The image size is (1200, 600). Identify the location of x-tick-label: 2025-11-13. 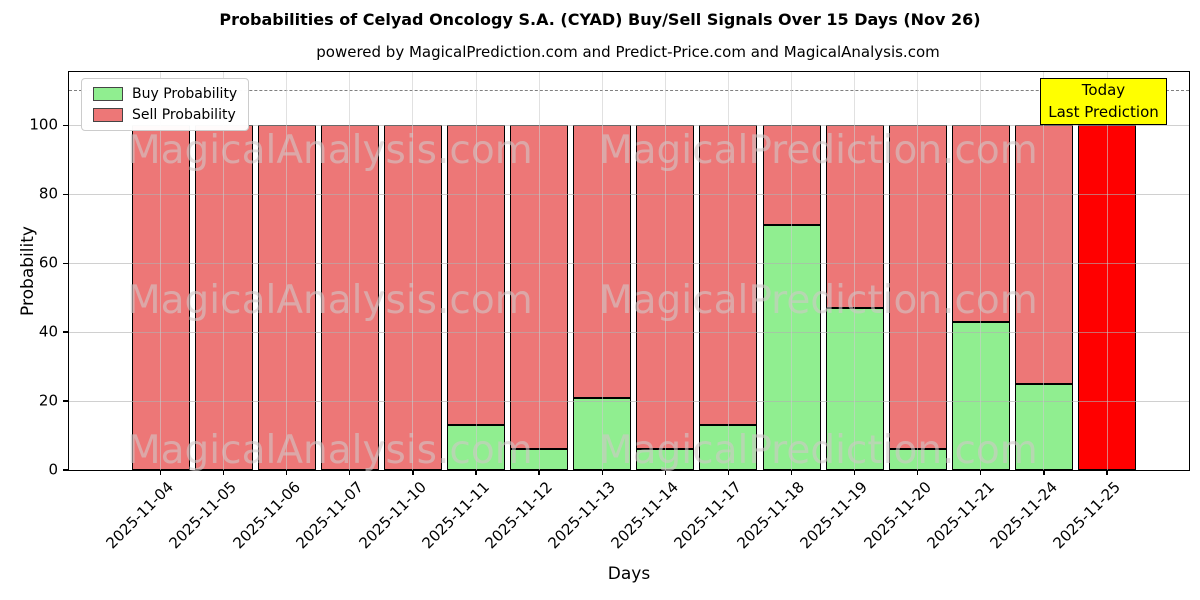
(581, 515).